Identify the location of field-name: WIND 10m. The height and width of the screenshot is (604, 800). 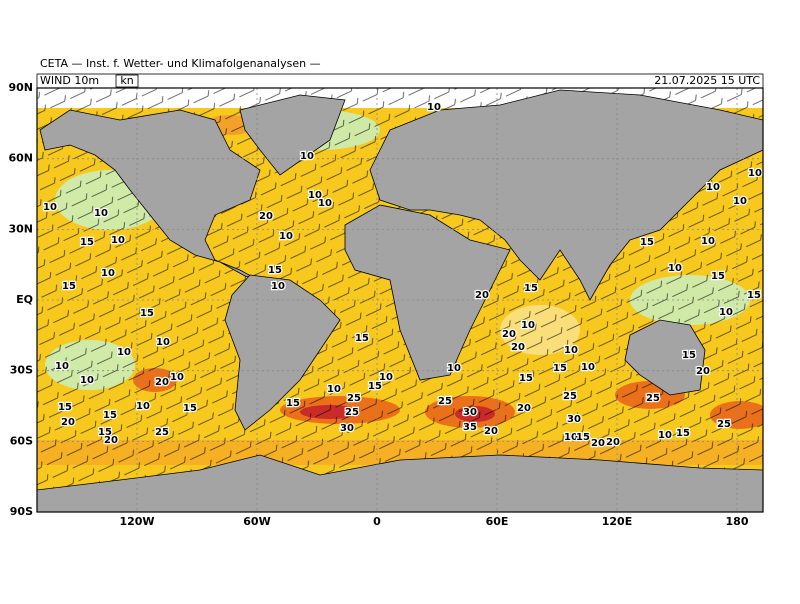
(69, 80).